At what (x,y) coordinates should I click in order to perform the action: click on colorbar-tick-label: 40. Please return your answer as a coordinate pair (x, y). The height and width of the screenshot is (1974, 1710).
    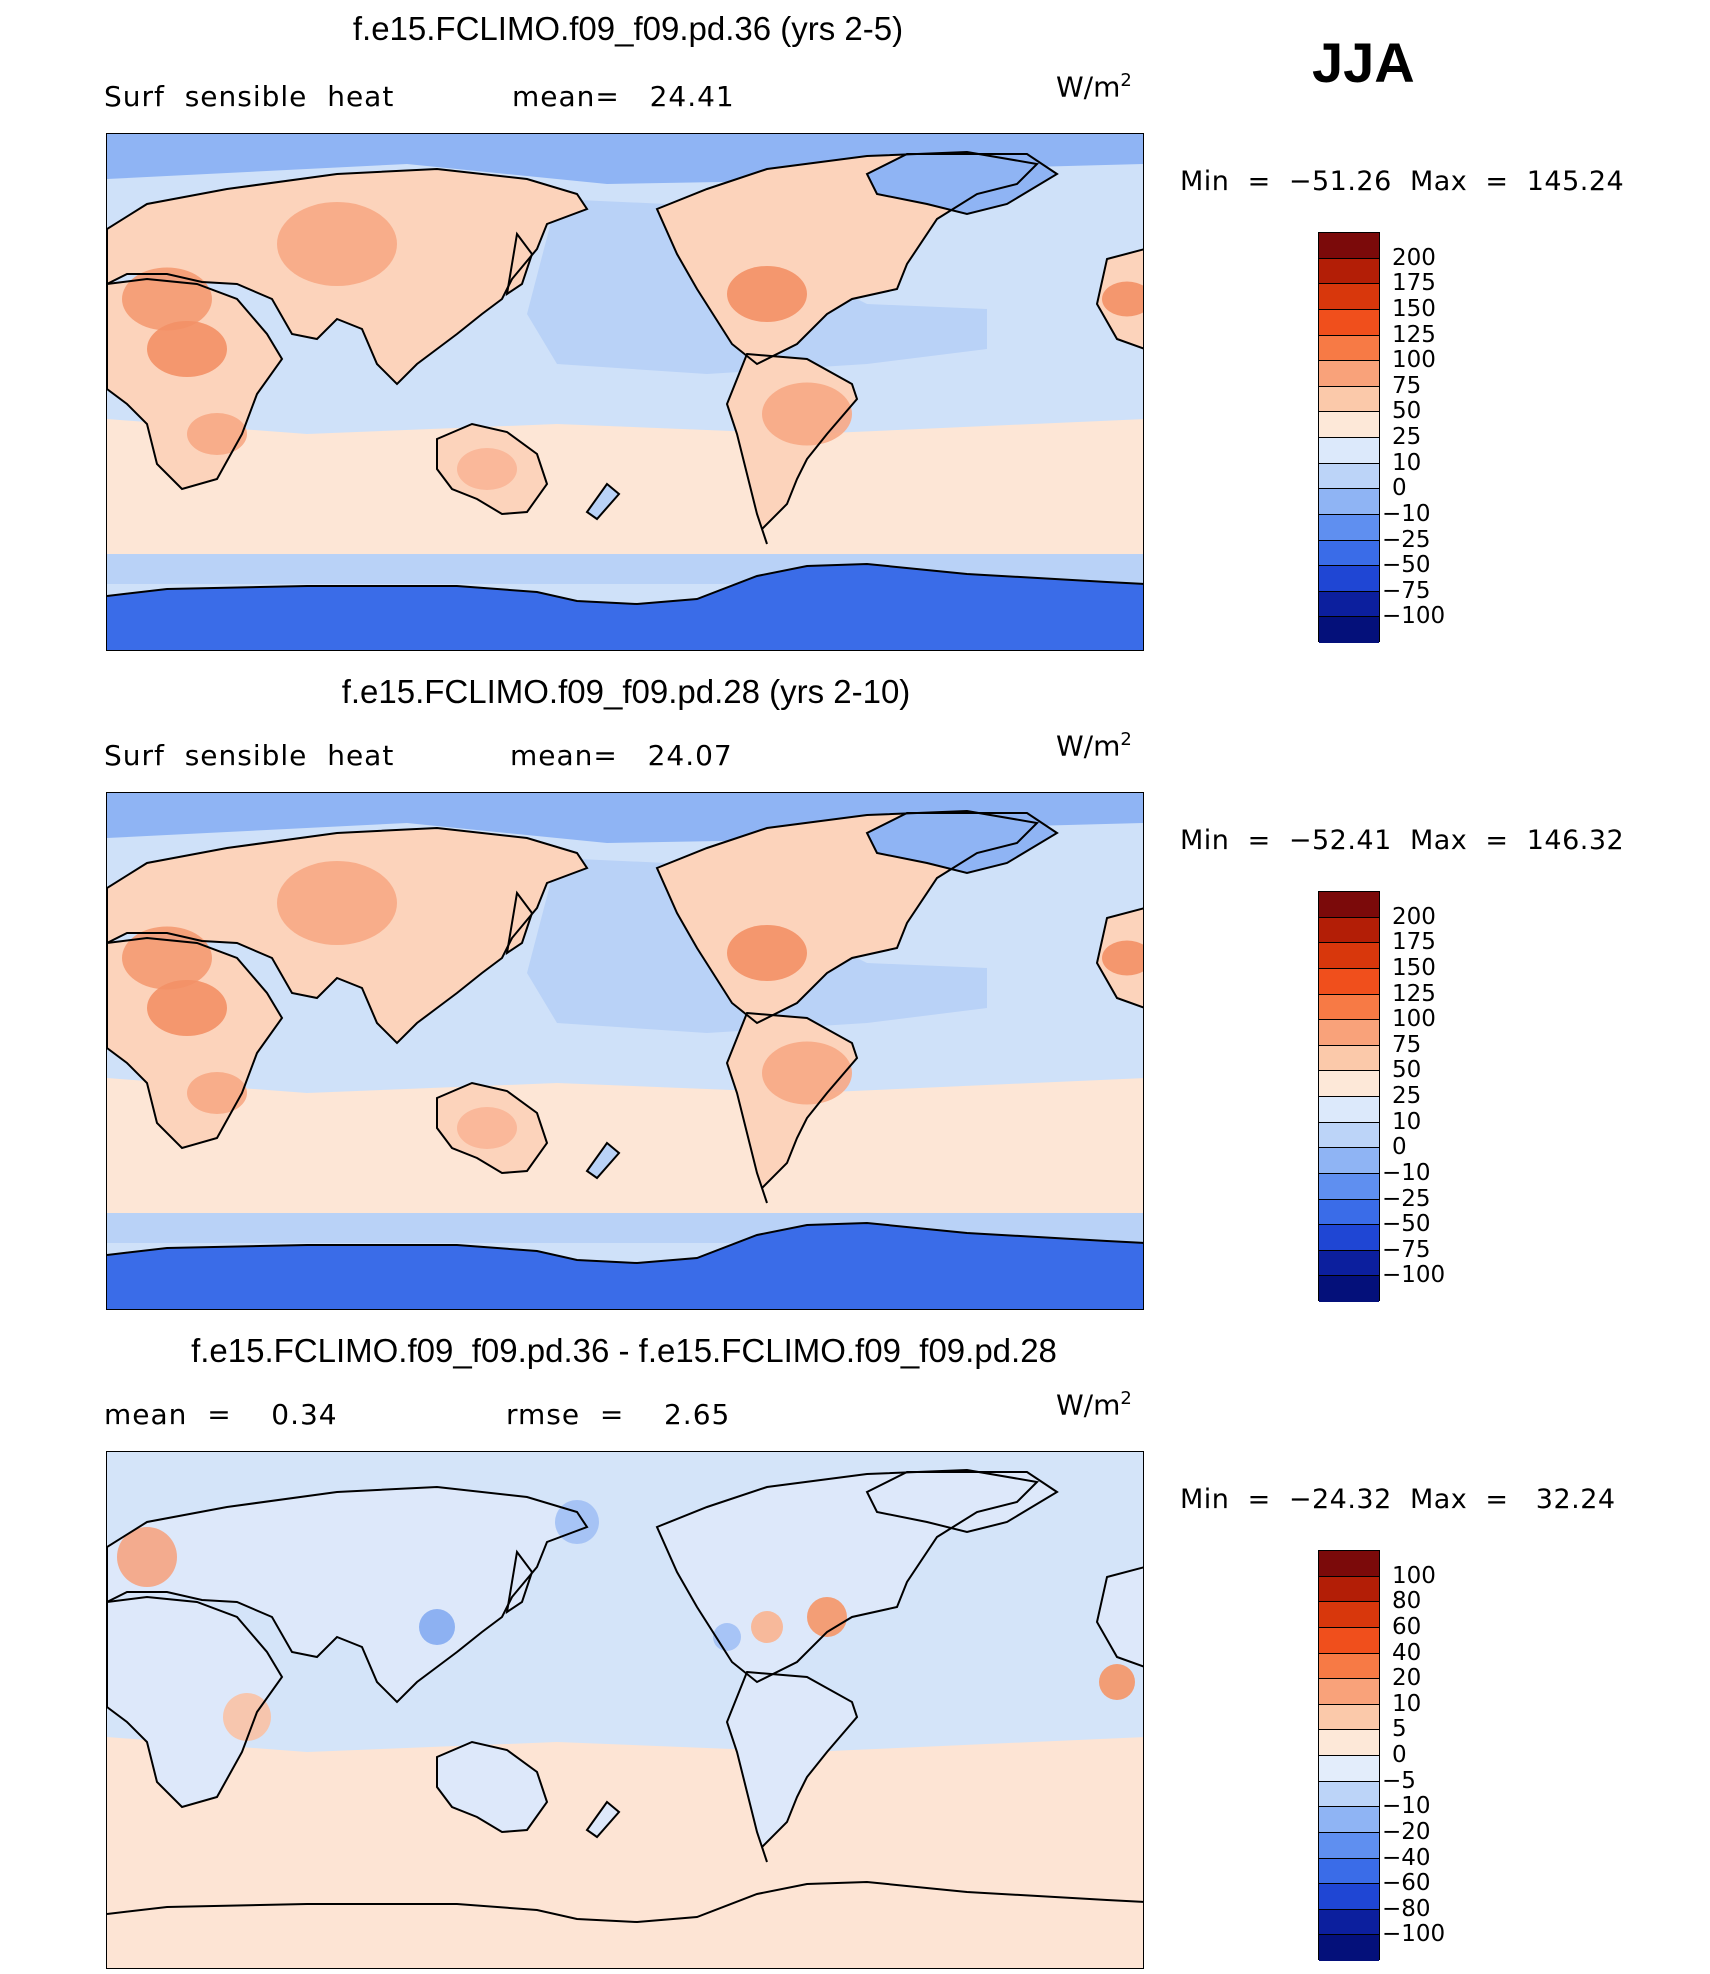
    Looking at the image, I should click on (1407, 1652).